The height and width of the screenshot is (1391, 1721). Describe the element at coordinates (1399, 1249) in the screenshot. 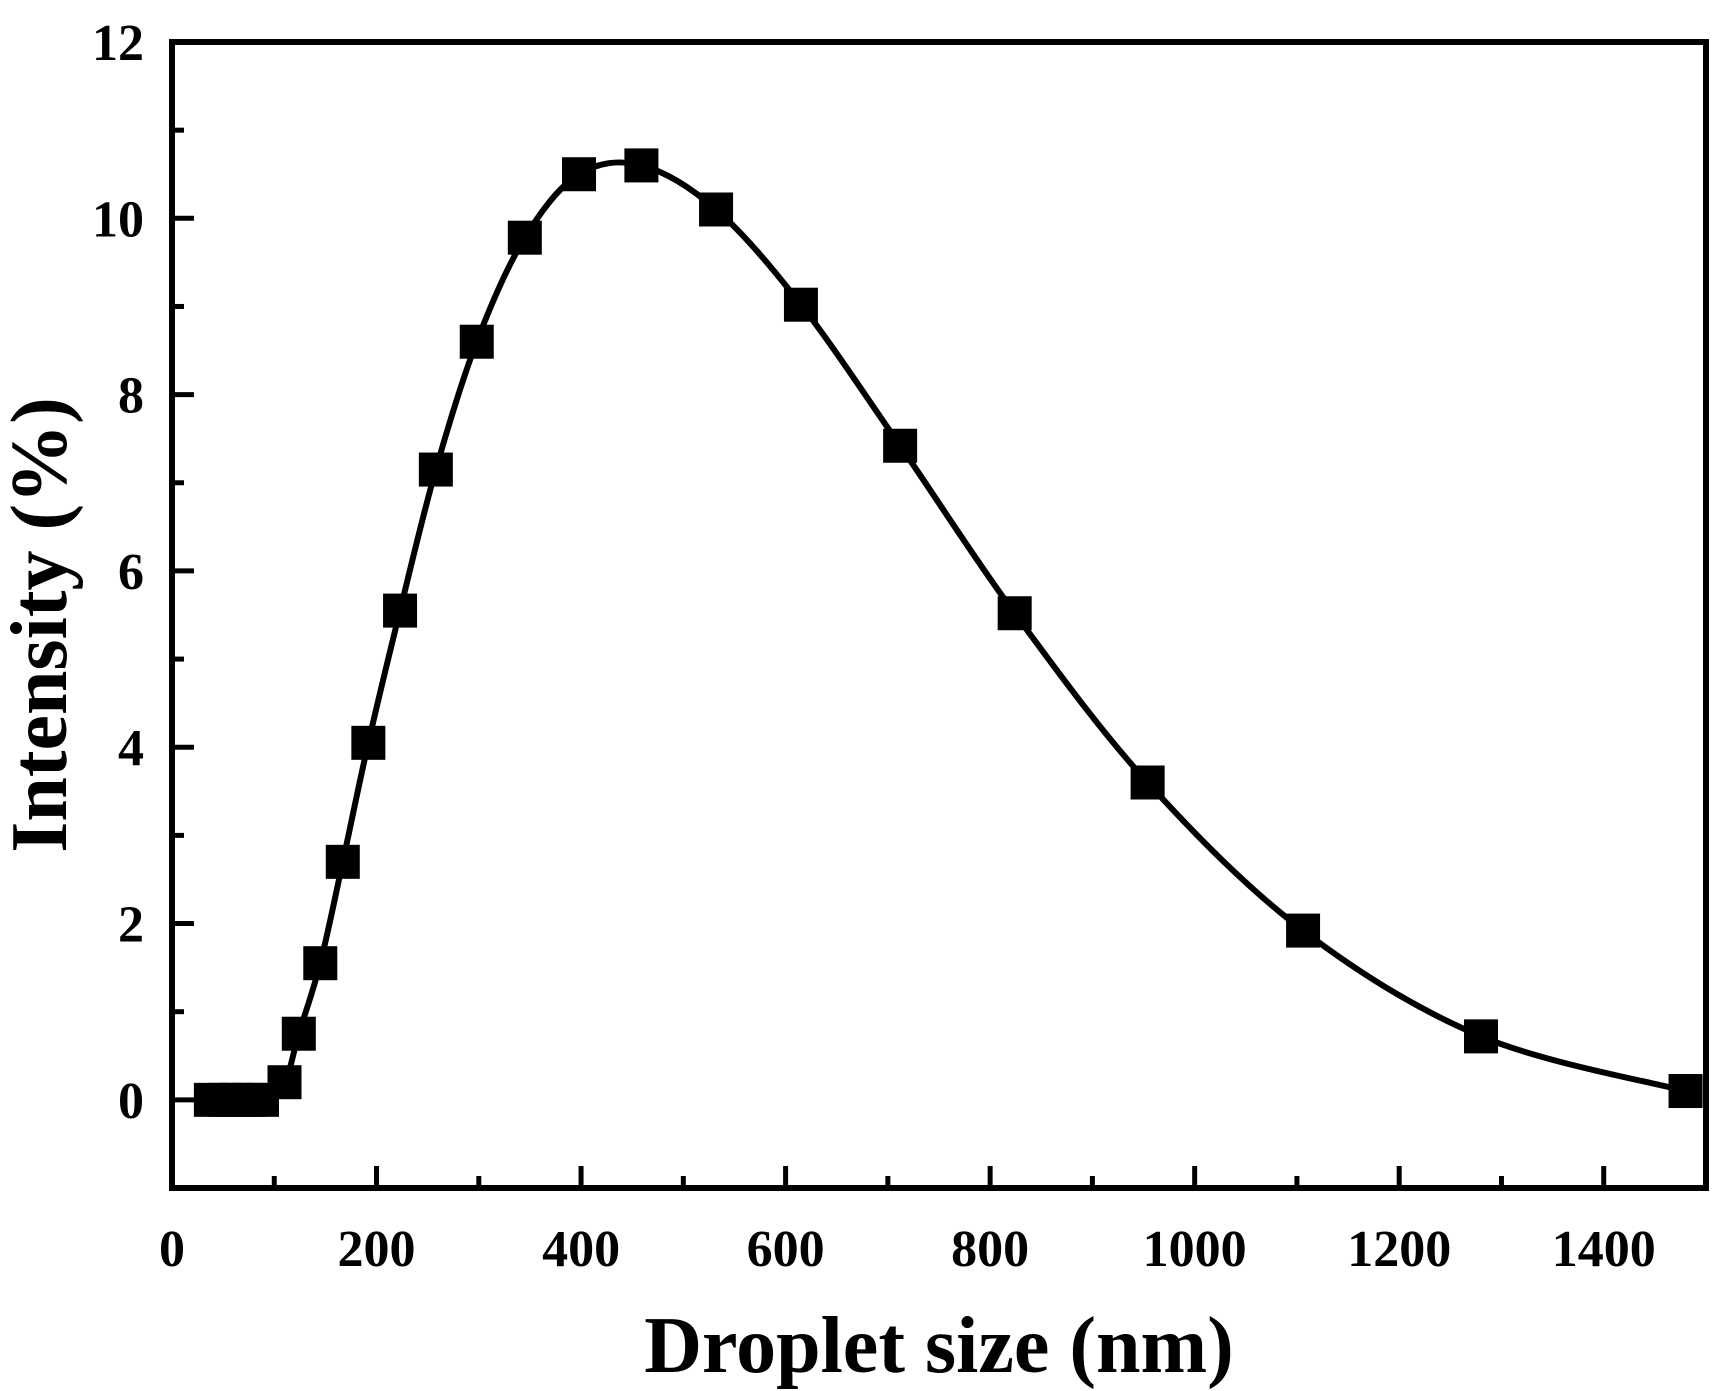

I see `x-tick-label: 1200` at that location.